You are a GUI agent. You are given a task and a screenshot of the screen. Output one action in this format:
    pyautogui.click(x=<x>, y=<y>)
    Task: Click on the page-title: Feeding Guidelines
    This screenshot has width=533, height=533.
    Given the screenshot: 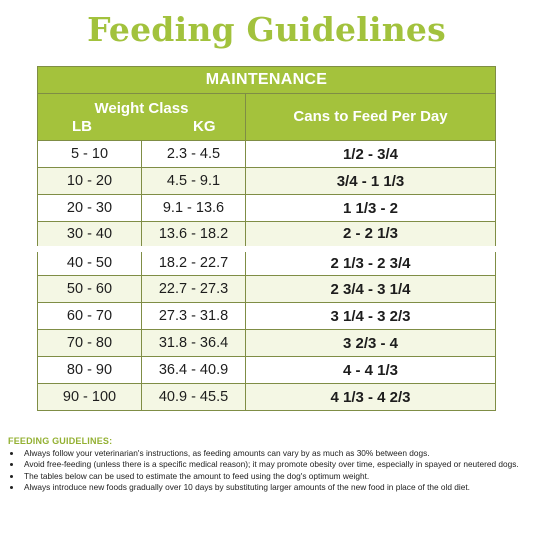 What is the action you would take?
    pyautogui.click(x=266, y=29)
    